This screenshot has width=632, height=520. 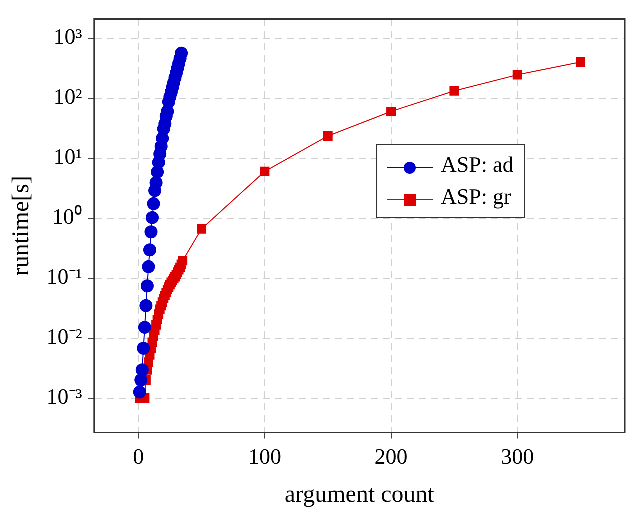 I want to click on y-tick-label: 10³, so click(x=68, y=37).